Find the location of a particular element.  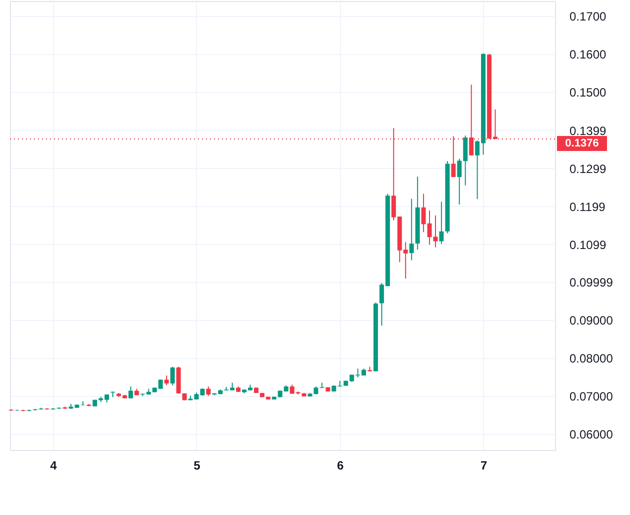

y-tick-label: 0.07000 is located at coordinates (592, 397).